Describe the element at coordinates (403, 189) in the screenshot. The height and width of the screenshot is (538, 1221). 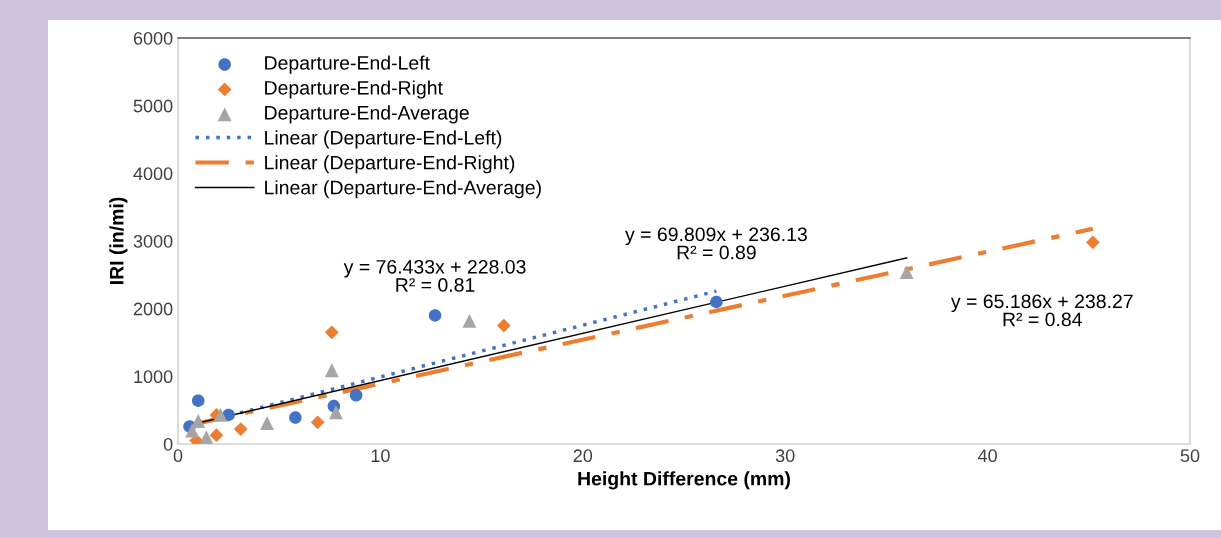
I see `legend-label: Linear (Departure-End-Average)` at that location.